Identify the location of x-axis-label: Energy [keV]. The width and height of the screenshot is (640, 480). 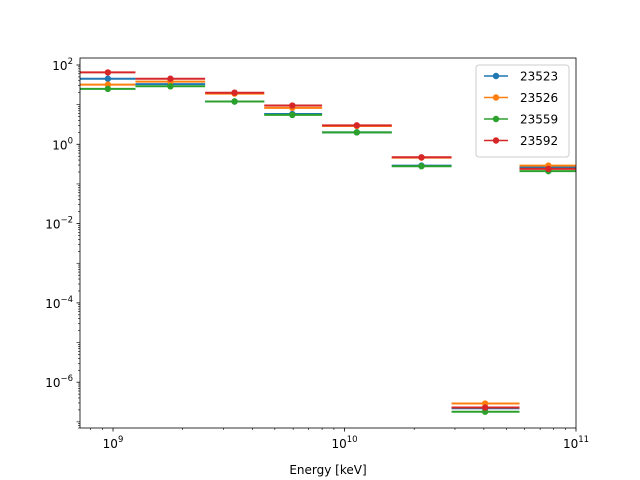
(327, 470).